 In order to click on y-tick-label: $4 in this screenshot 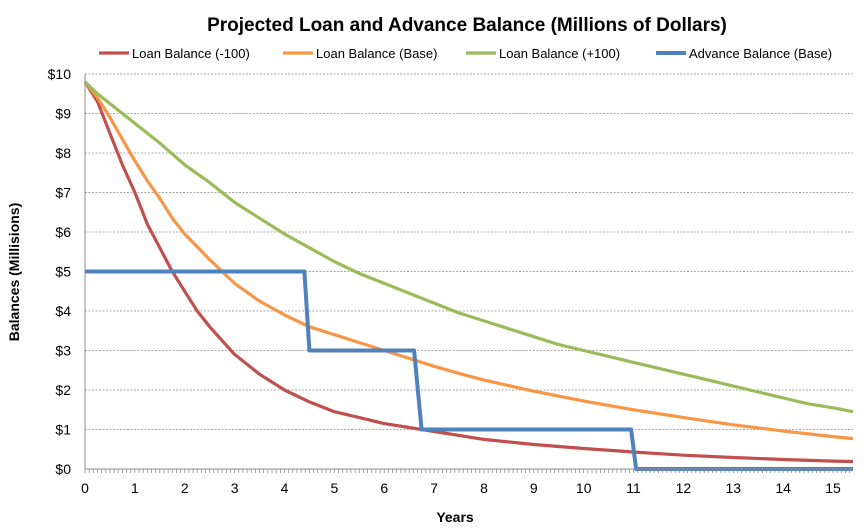, I will do `click(63, 311)`.